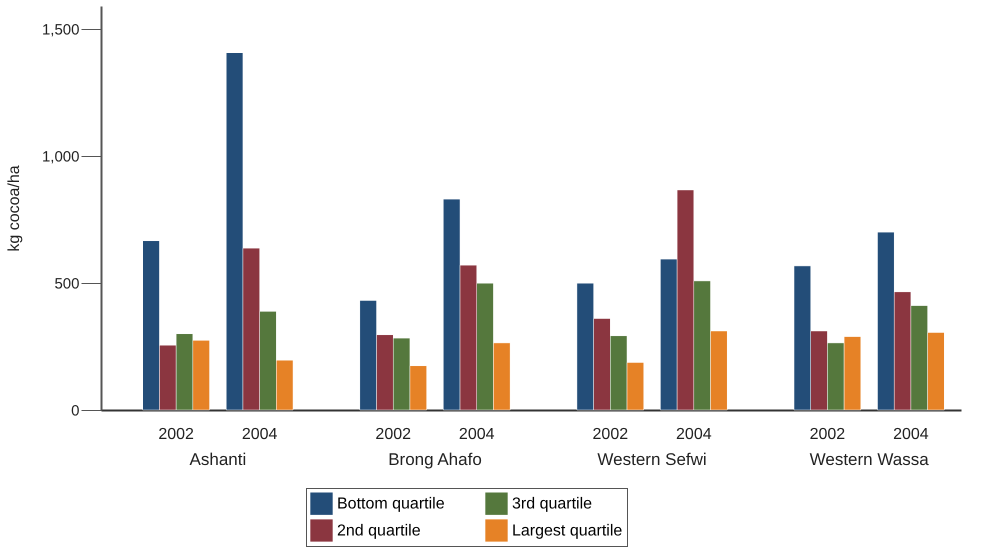 This screenshot has height=556, width=993. Describe the element at coordinates (75, 411) in the screenshot. I see `y-tick-label: 0` at that location.